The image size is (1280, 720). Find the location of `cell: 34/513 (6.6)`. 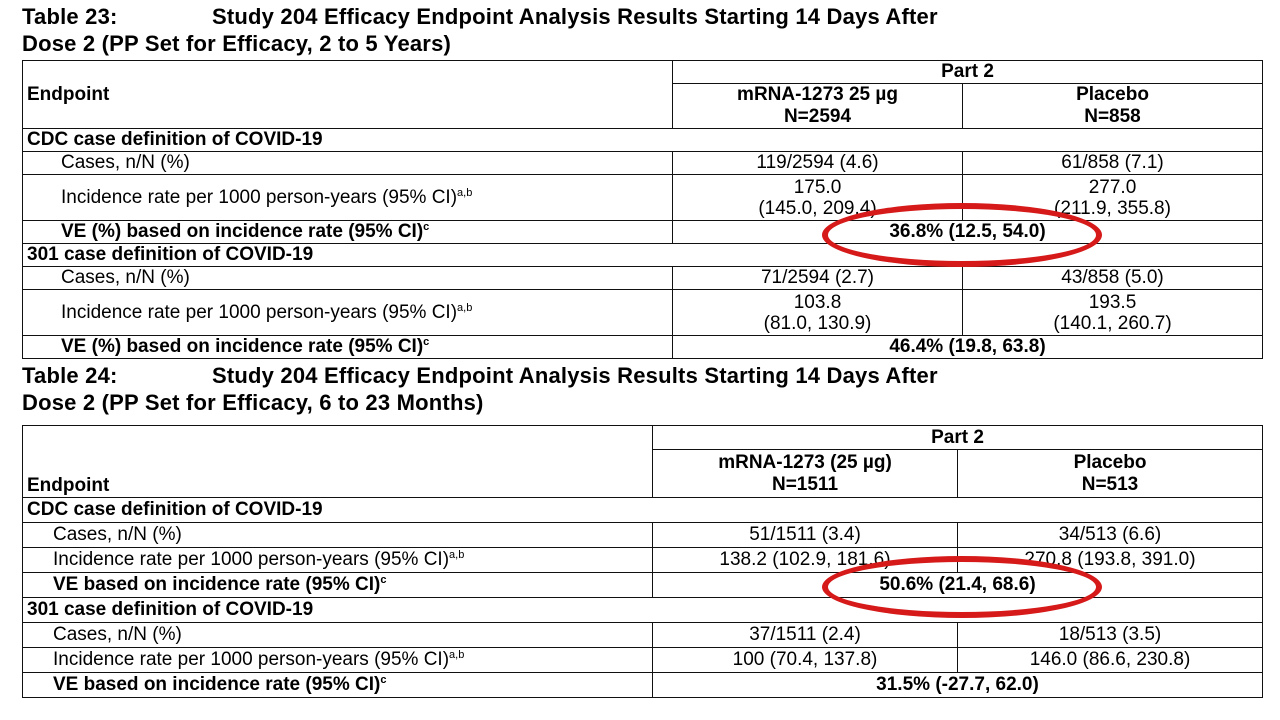

cell: 34/513 (6.6) is located at coordinates (1110, 535).